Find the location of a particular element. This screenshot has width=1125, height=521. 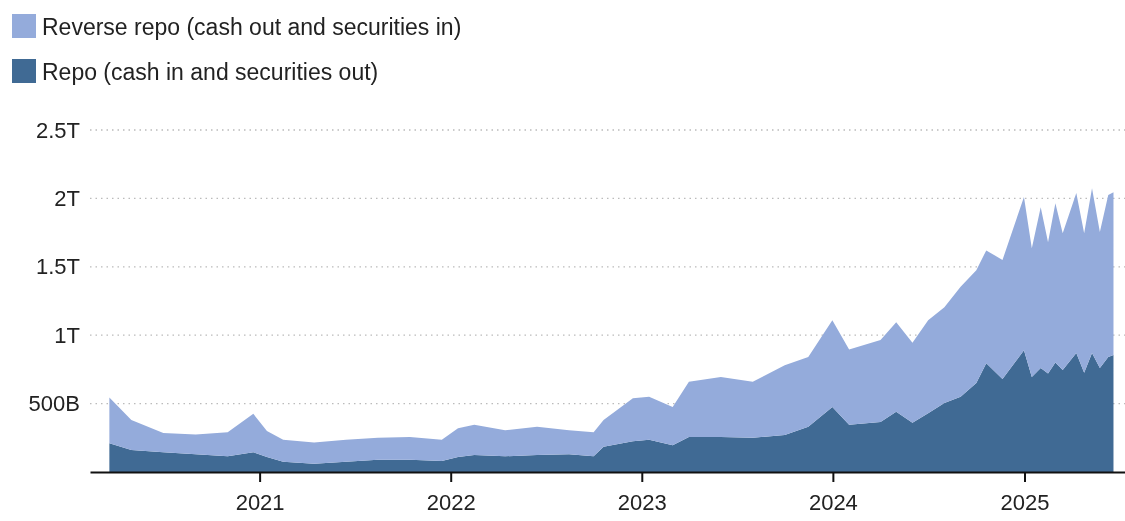

y-tick-label: 500B is located at coordinates (54, 404).